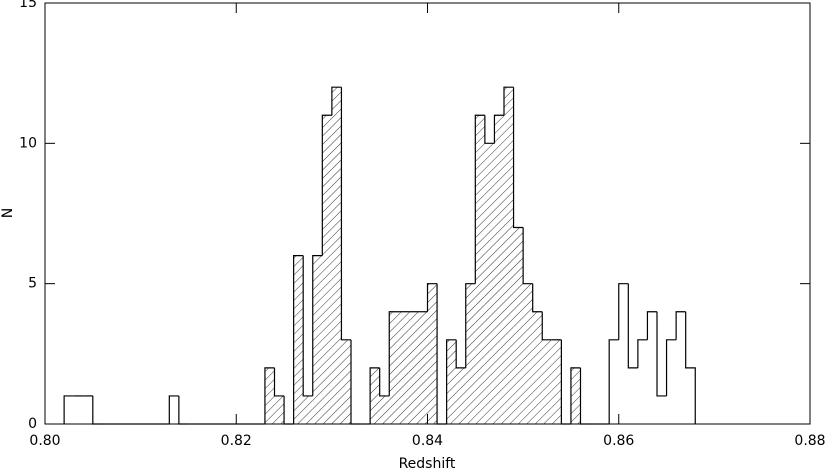  Describe the element at coordinates (427, 464) in the screenshot. I see `x-axis-label: Redshift` at that location.